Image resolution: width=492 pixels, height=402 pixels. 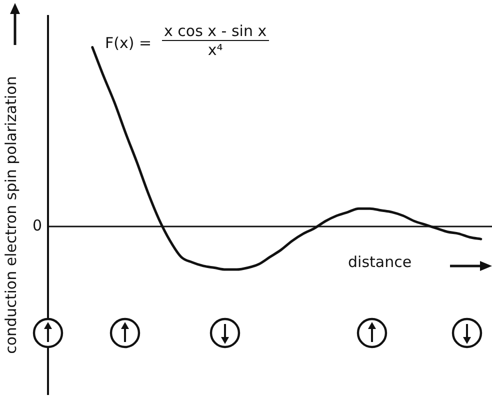 I want to click on x-axis-title: distance, so click(x=380, y=262).